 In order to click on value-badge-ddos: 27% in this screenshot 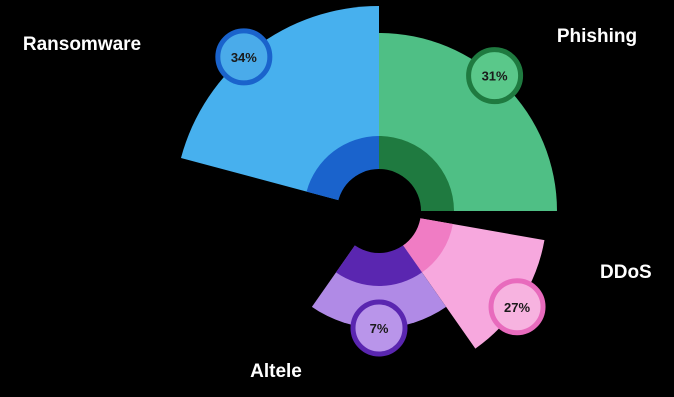, I will do `click(517, 307)`.